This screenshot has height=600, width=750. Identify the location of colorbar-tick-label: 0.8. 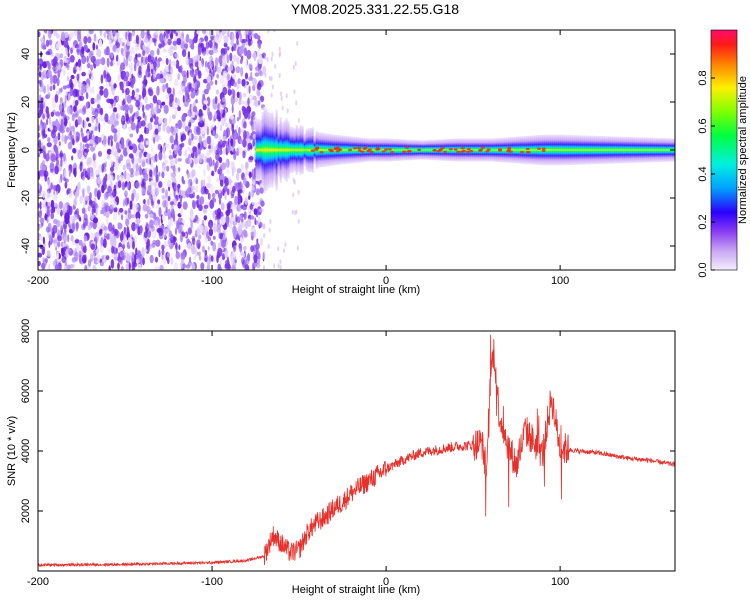
(703, 77).